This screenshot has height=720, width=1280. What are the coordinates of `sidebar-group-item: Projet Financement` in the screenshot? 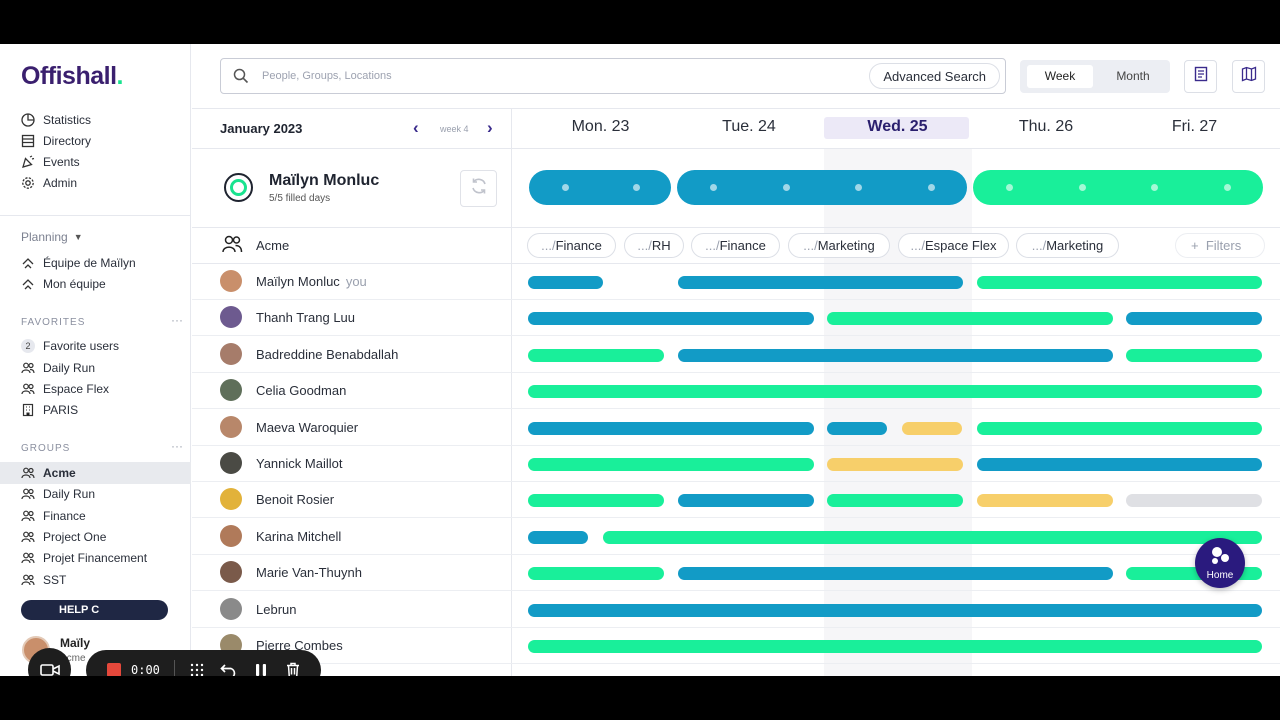 It's located at (84, 558).